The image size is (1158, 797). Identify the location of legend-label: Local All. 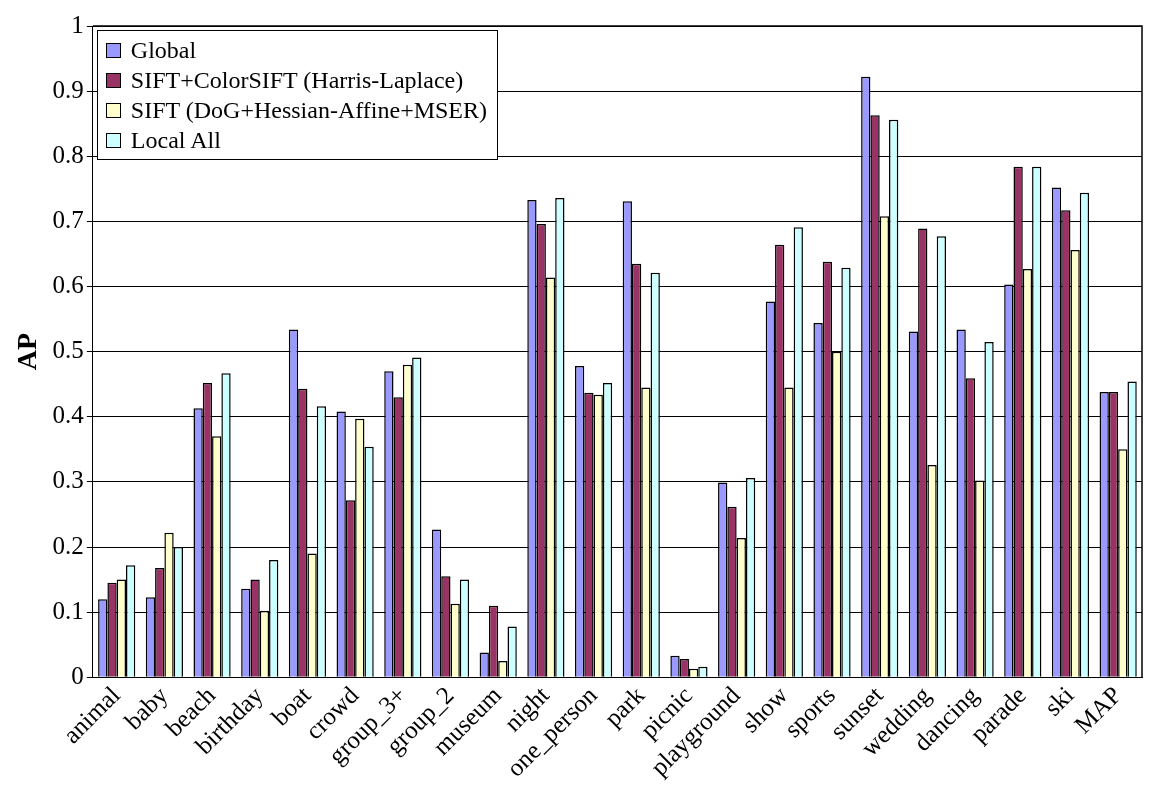
(175, 140).